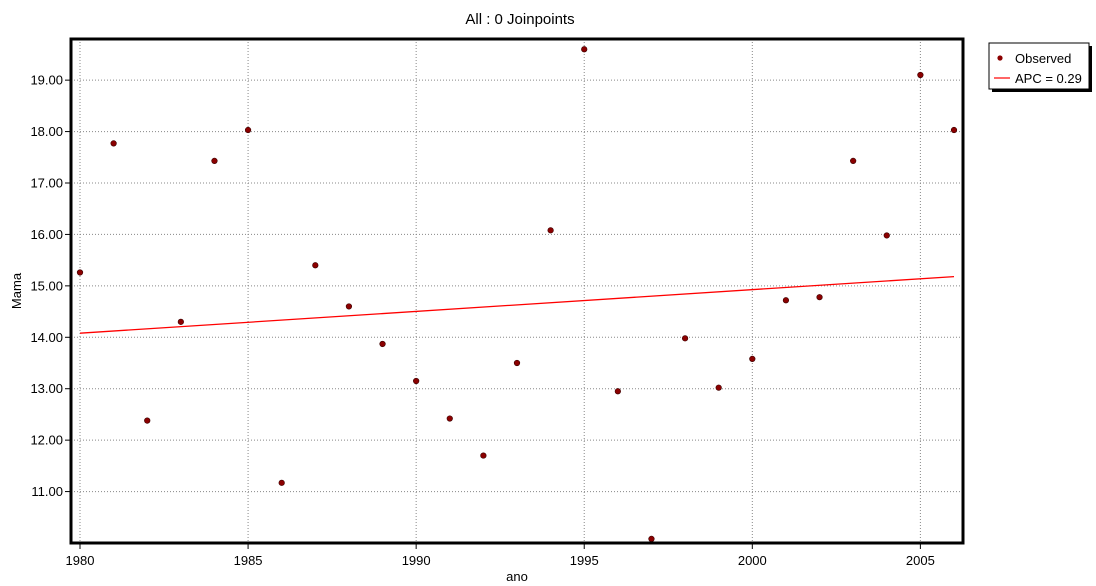 The height and width of the screenshot is (586, 1096). What do you see at coordinates (46, 131) in the screenshot?
I see `y-tick-label: 18.00` at bounding box center [46, 131].